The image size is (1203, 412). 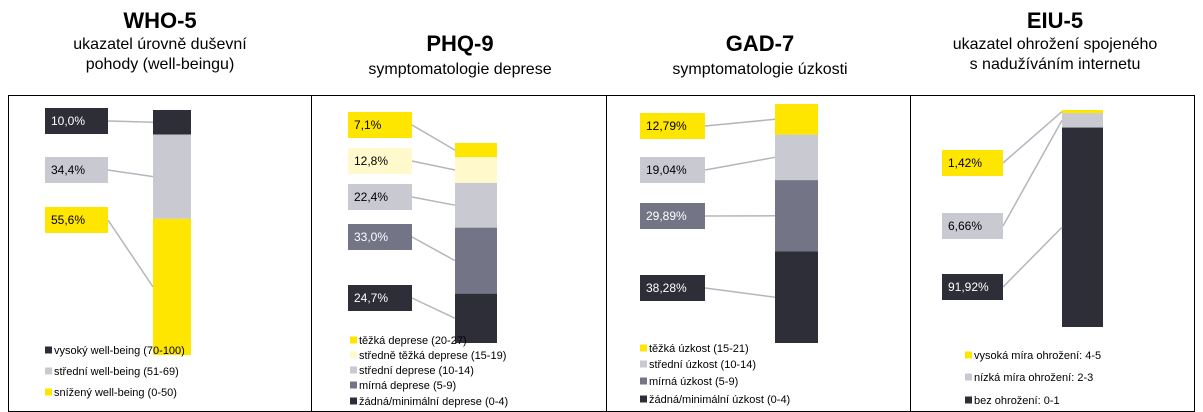 What do you see at coordinates (116, 372) in the screenshot?
I see `legend-label: střední well-being (51-69)` at bounding box center [116, 372].